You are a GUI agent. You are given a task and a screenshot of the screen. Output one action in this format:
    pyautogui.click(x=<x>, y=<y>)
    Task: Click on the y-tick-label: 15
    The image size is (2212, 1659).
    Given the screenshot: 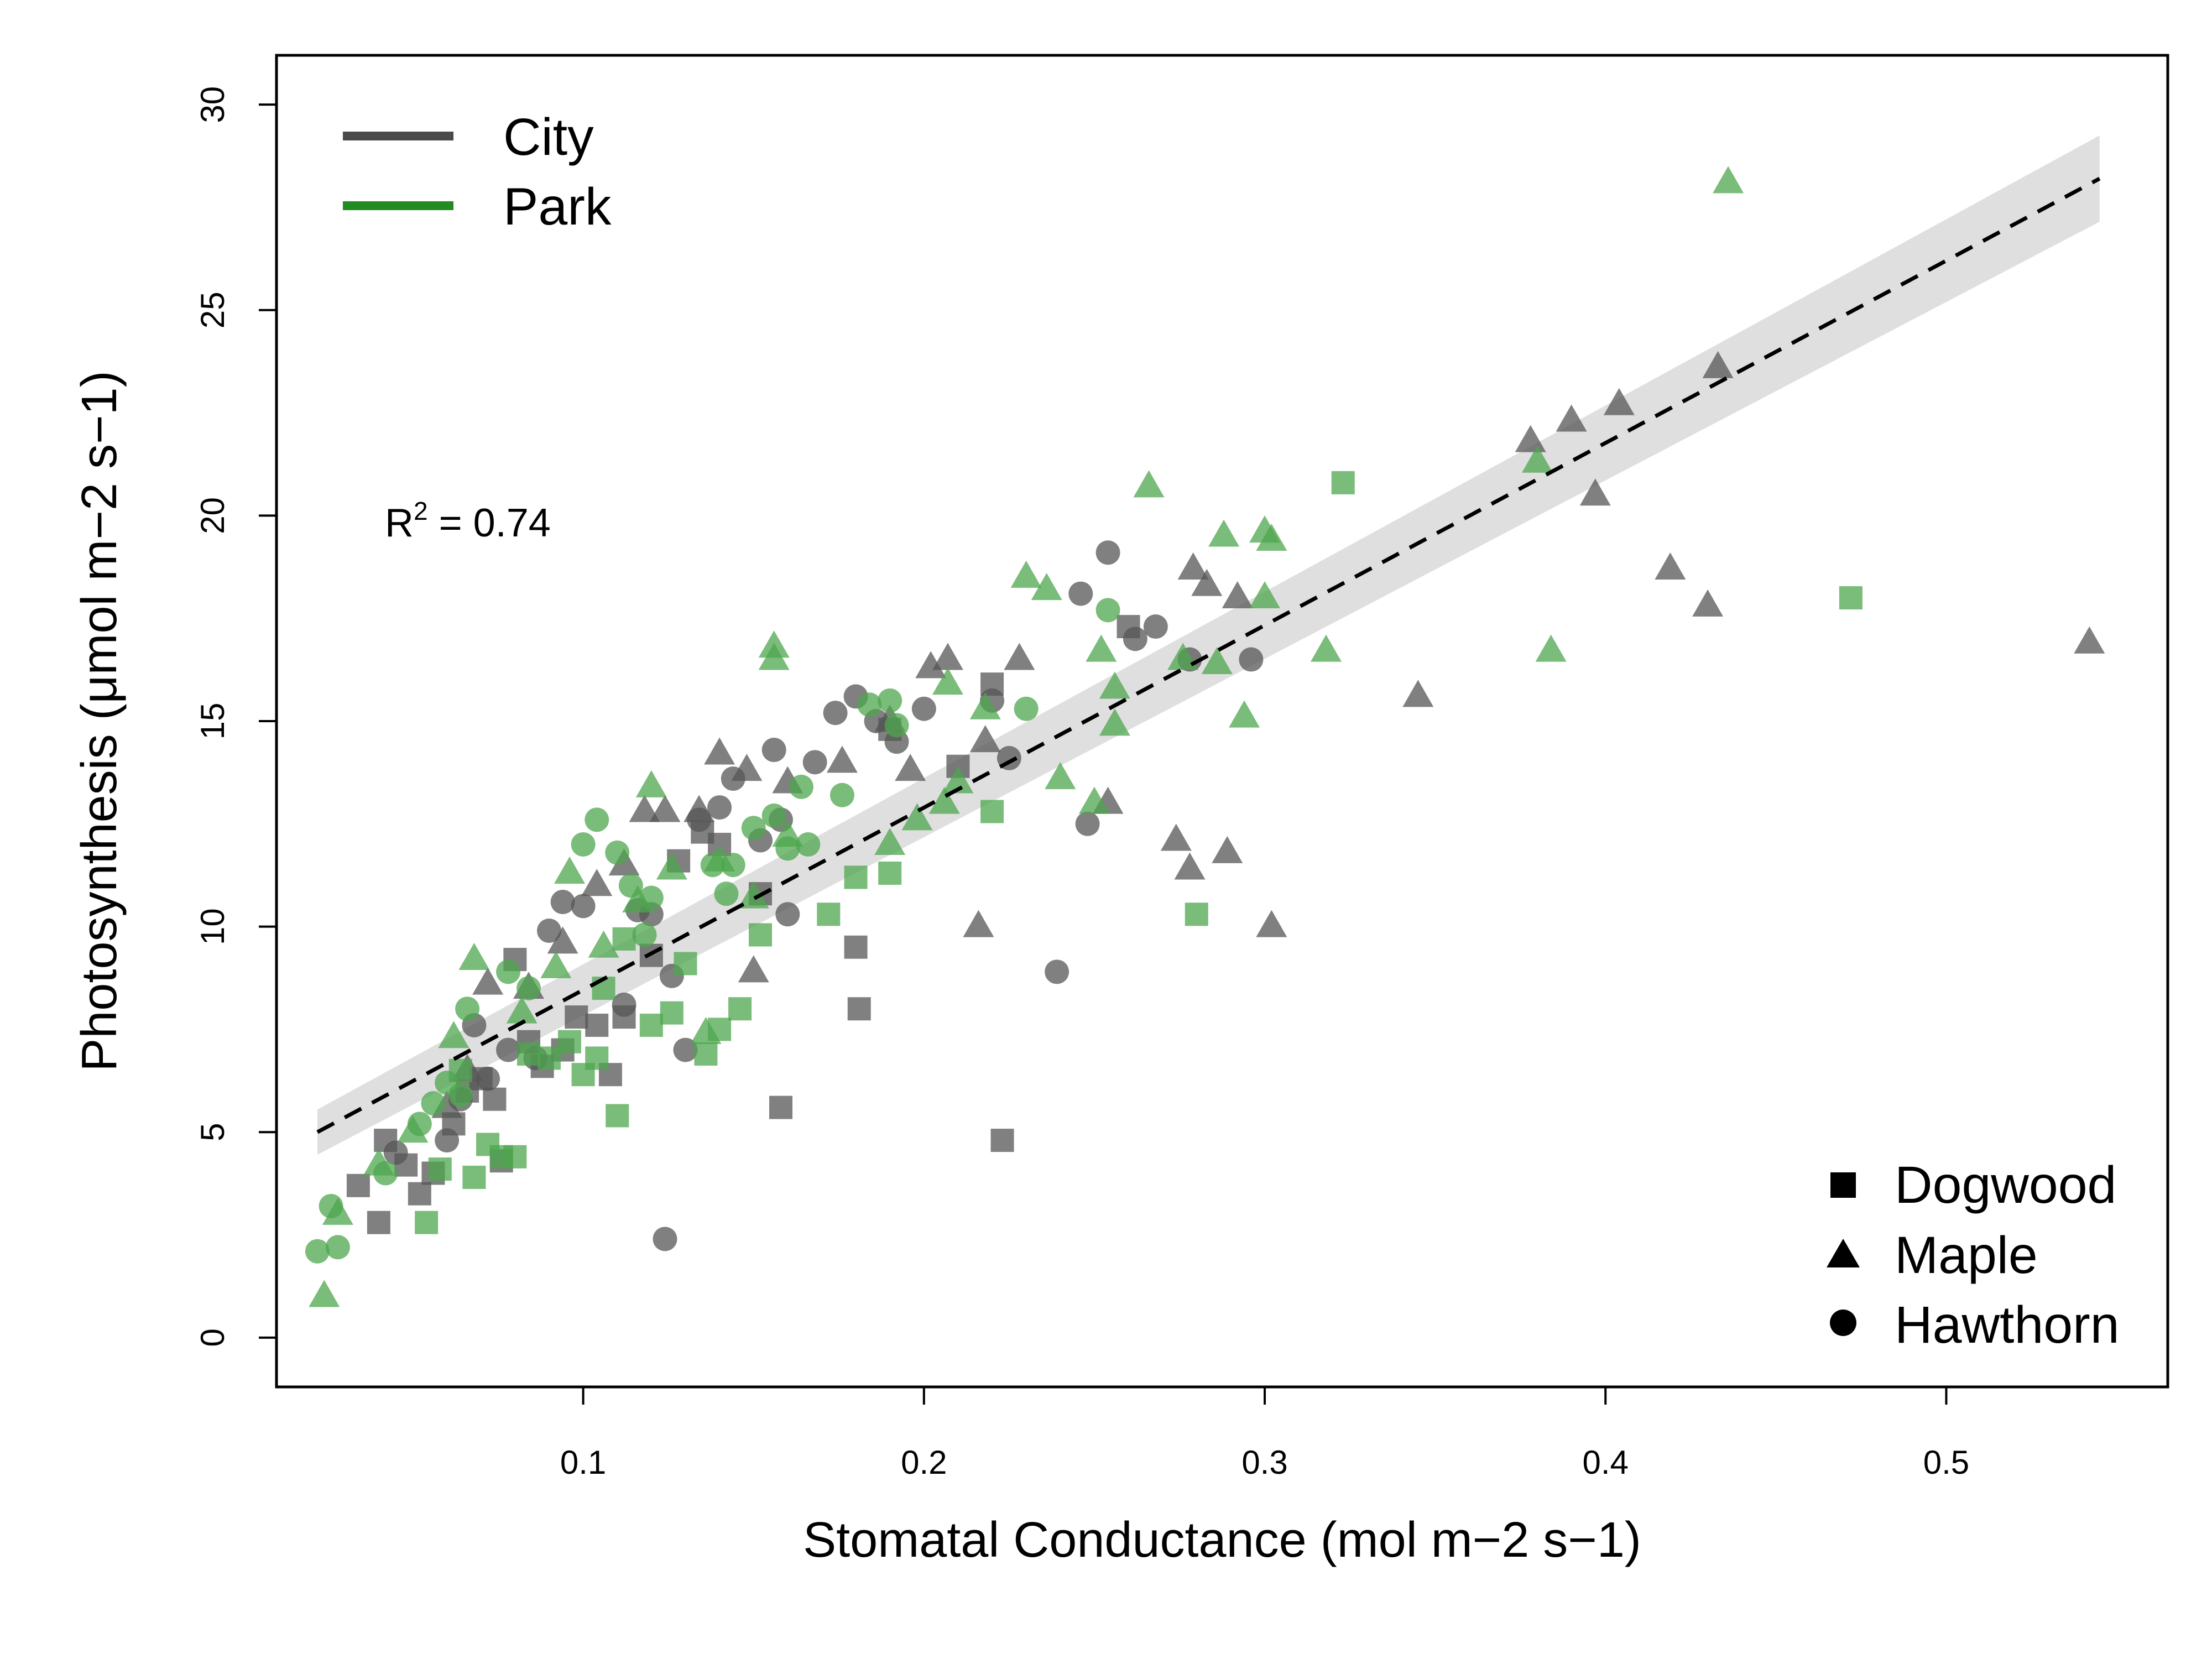 What is the action you would take?
    pyautogui.click(x=213, y=722)
    